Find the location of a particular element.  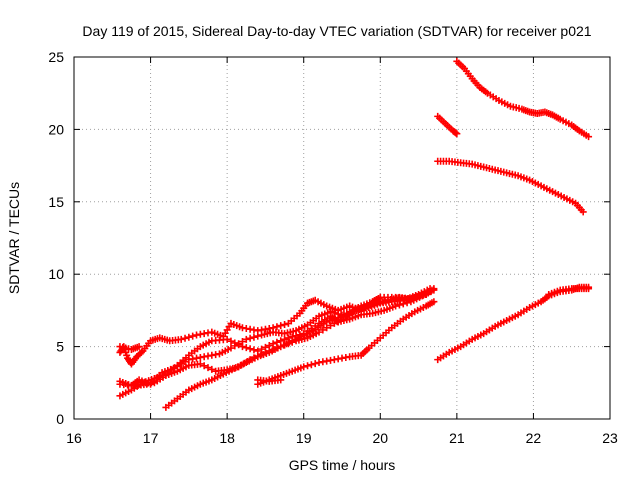

y-tick-label: 25 is located at coordinates (56, 57).